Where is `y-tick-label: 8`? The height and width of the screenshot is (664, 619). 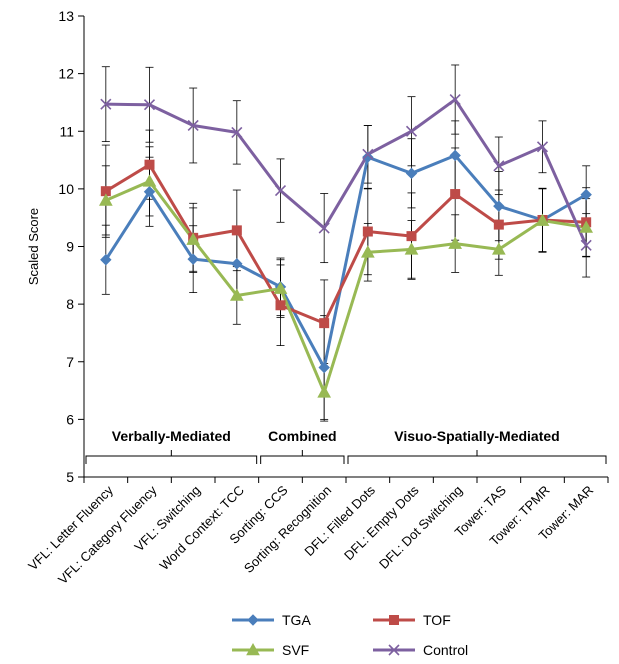
y-tick-label: 8 is located at coordinates (70, 304).